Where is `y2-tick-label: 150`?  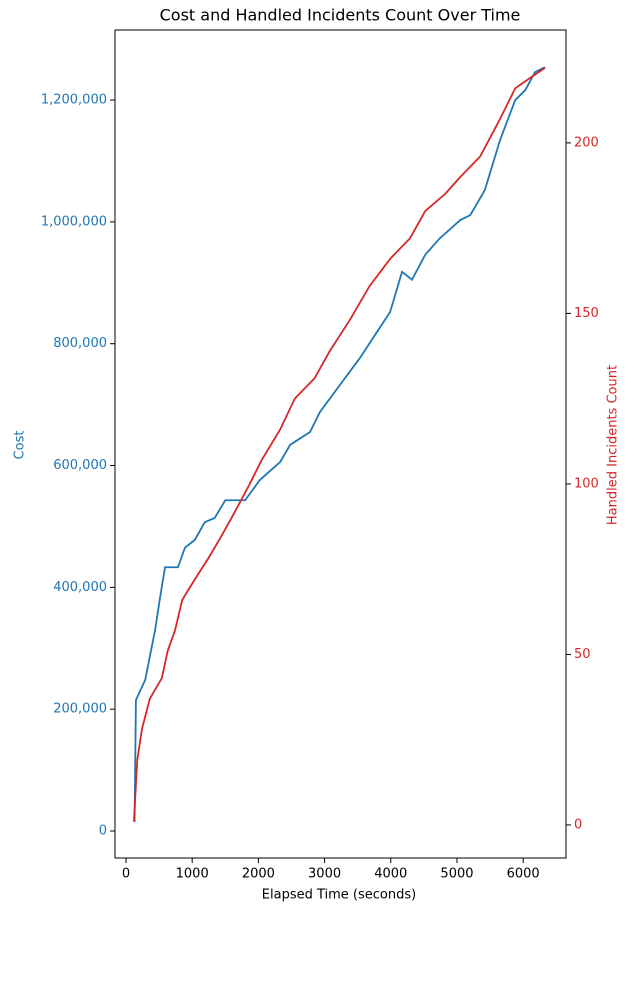
y2-tick-label: 150 is located at coordinates (586, 313).